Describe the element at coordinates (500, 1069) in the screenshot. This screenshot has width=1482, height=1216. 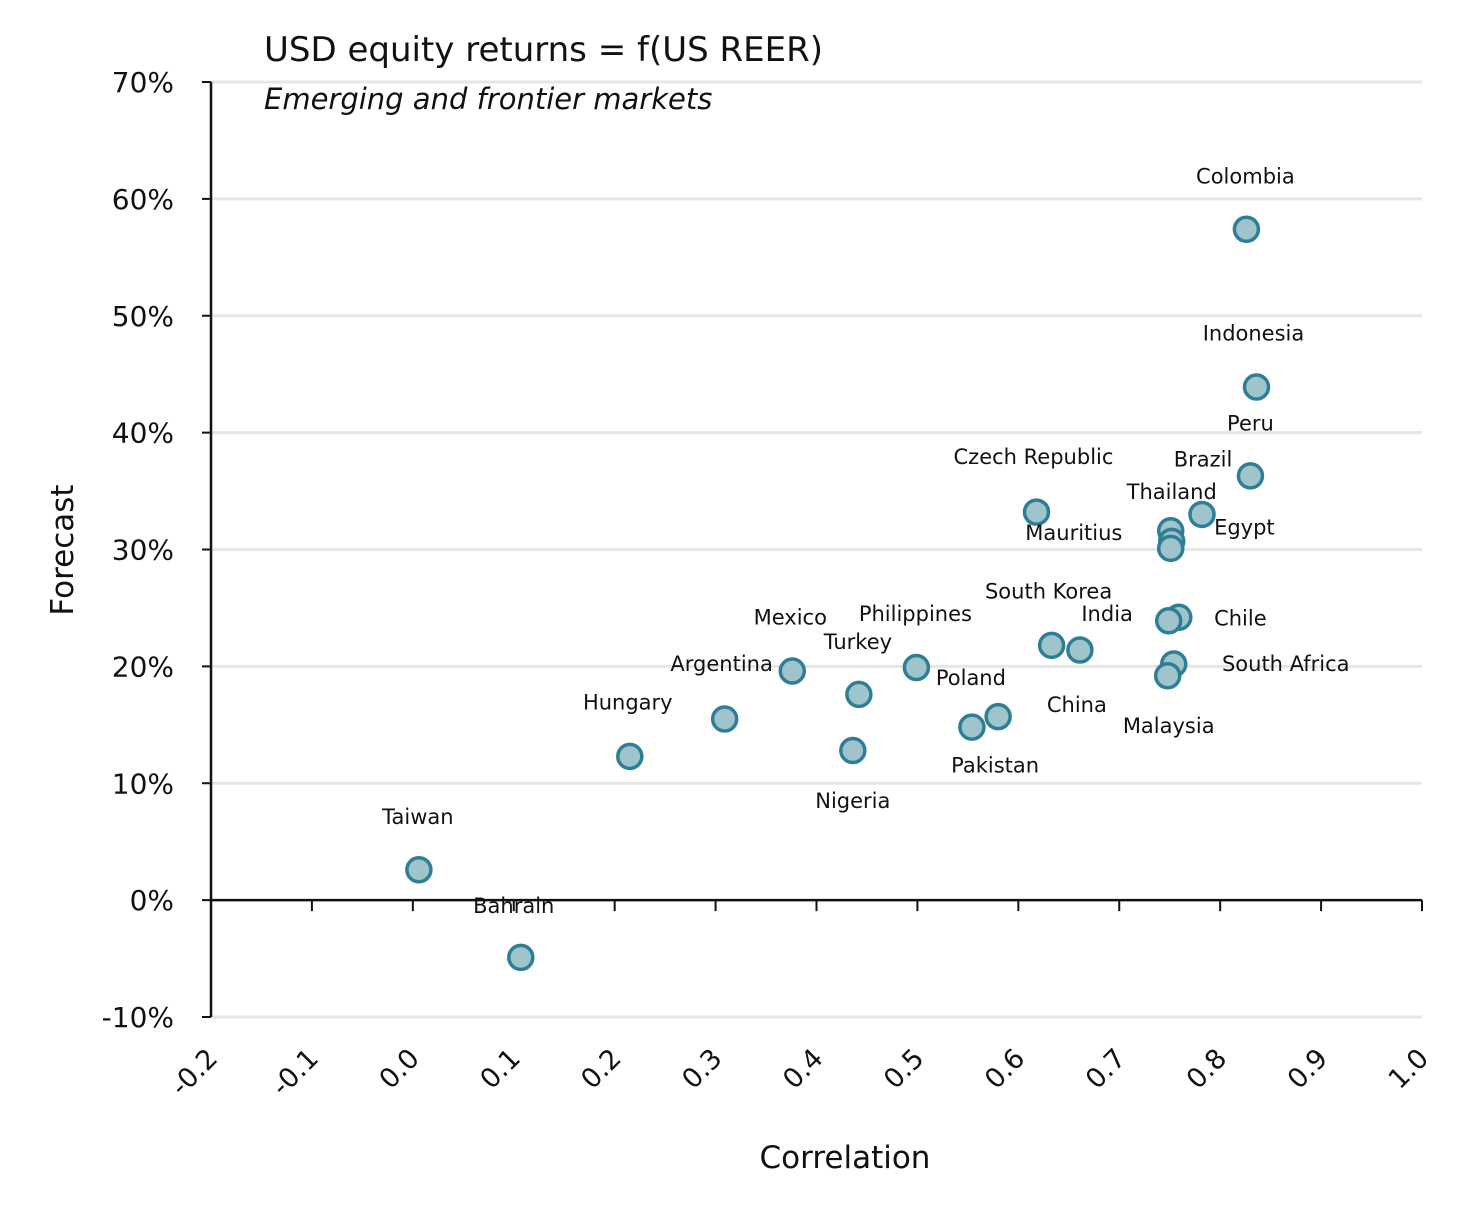
I see `x-tick-label: 0.1` at that location.